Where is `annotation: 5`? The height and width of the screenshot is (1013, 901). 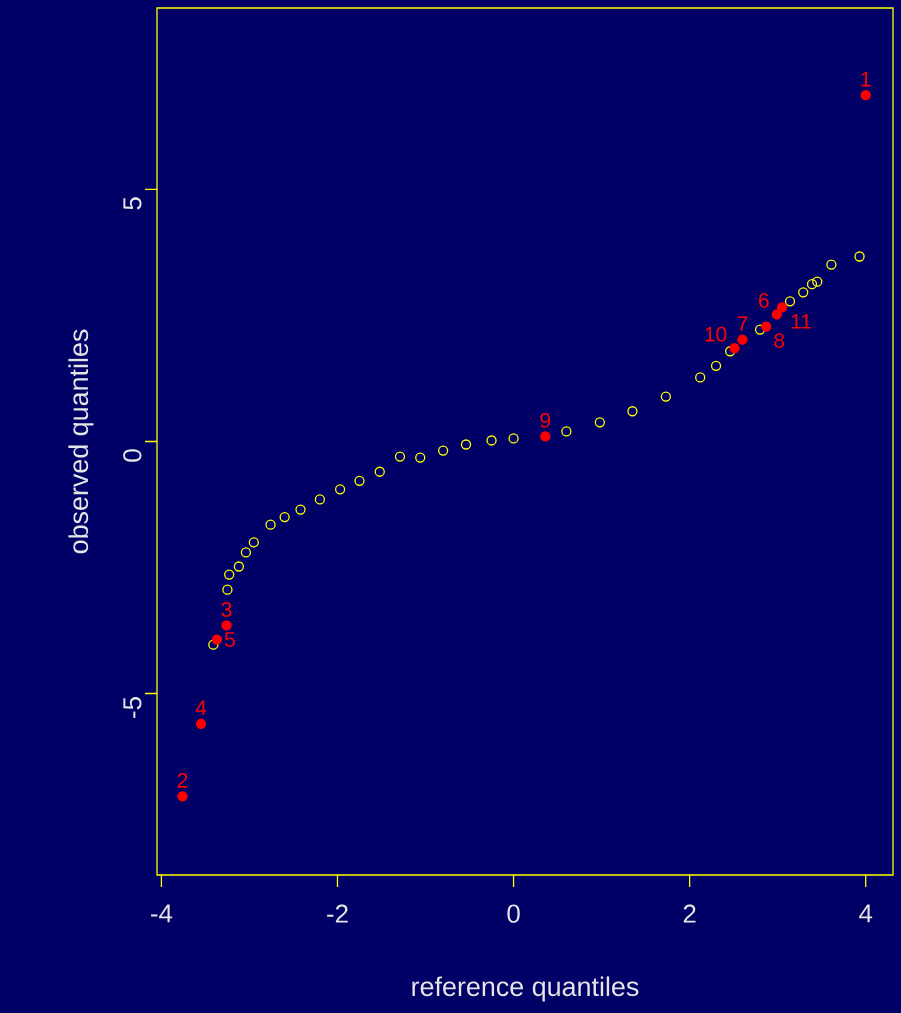 annotation: 5 is located at coordinates (229, 639).